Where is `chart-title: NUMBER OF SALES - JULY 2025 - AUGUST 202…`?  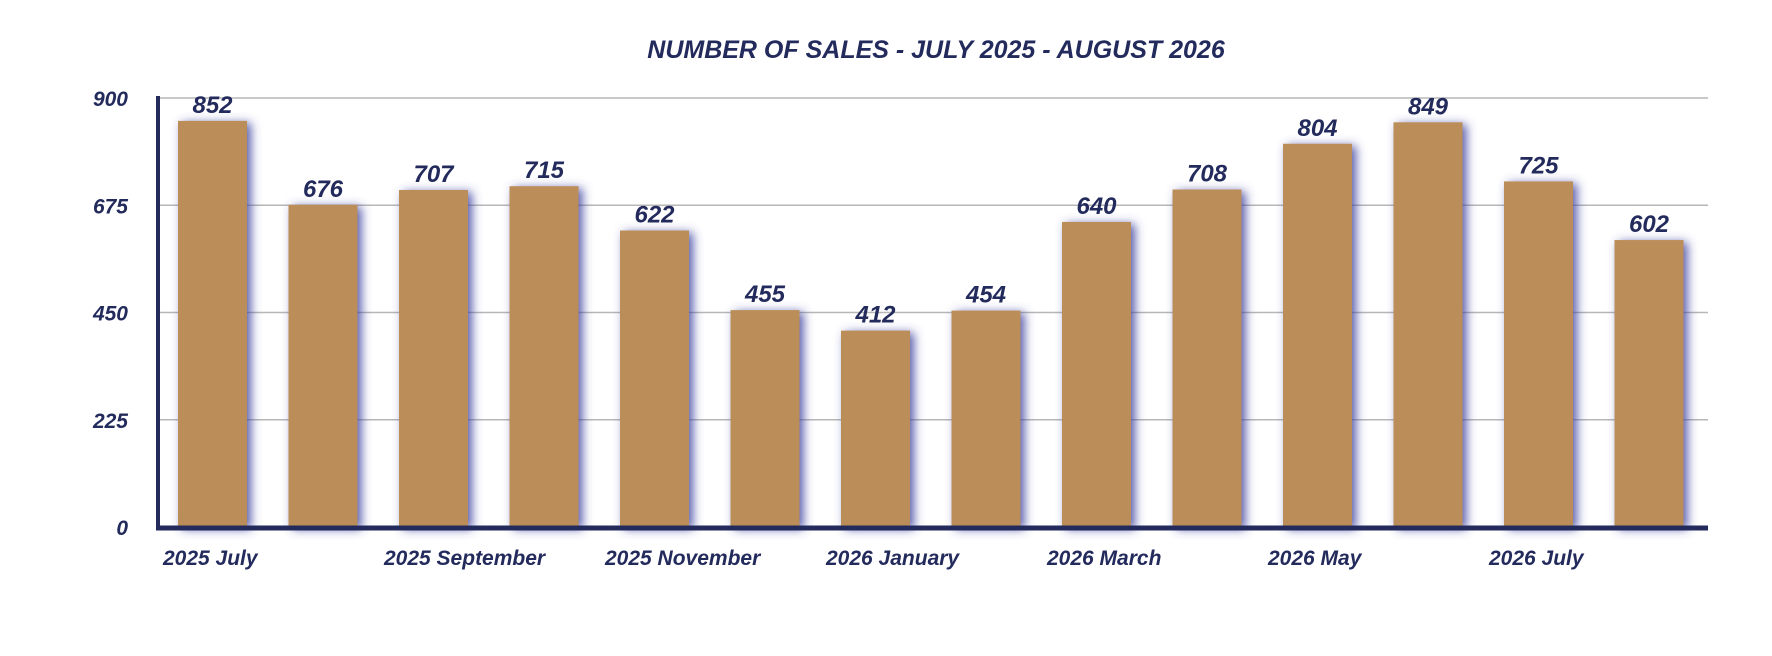 chart-title: NUMBER OF SALES - JULY 2025 - AUGUST 202… is located at coordinates (936, 50).